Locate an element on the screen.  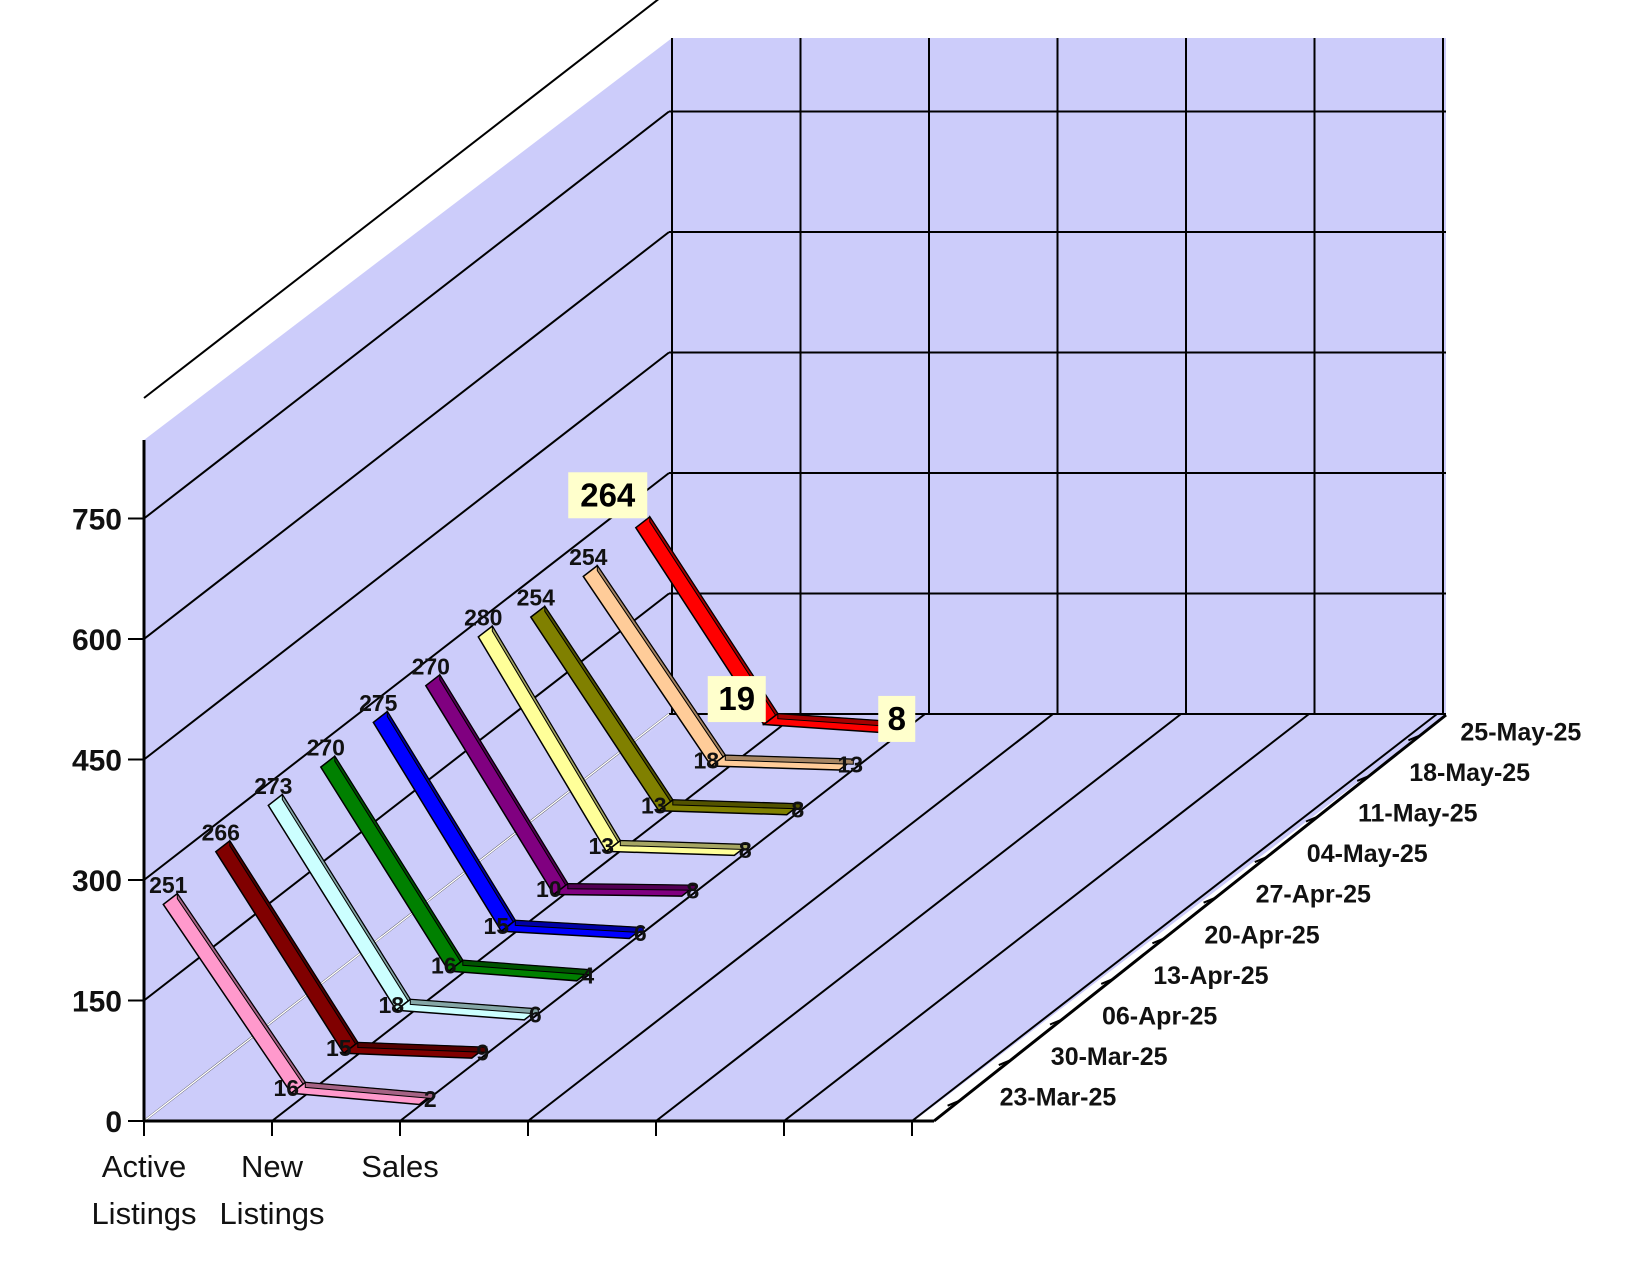
data-label: 9 is located at coordinates (482, 1053).